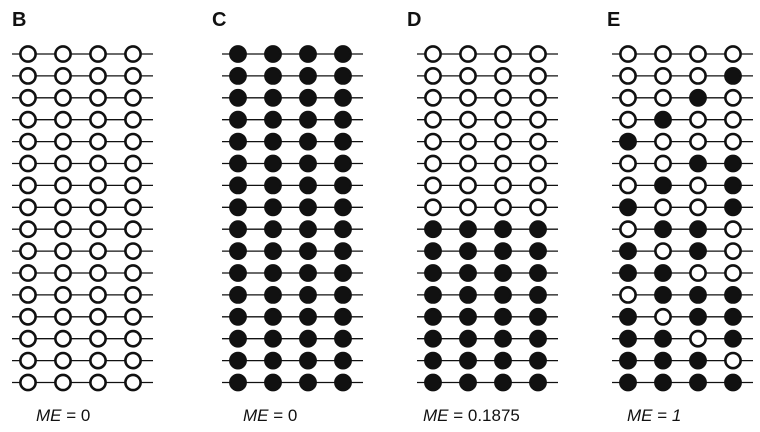 This screenshot has width=760, height=432. I want to click on me-caption-value: 0.1875, so click(494, 415).